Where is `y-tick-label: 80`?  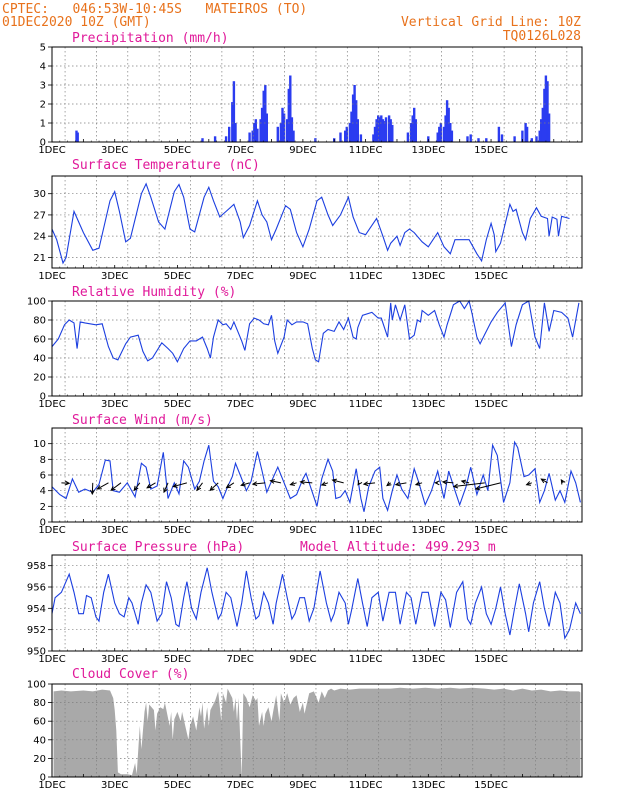
y-tick-label: 80 is located at coordinates (39, 703).